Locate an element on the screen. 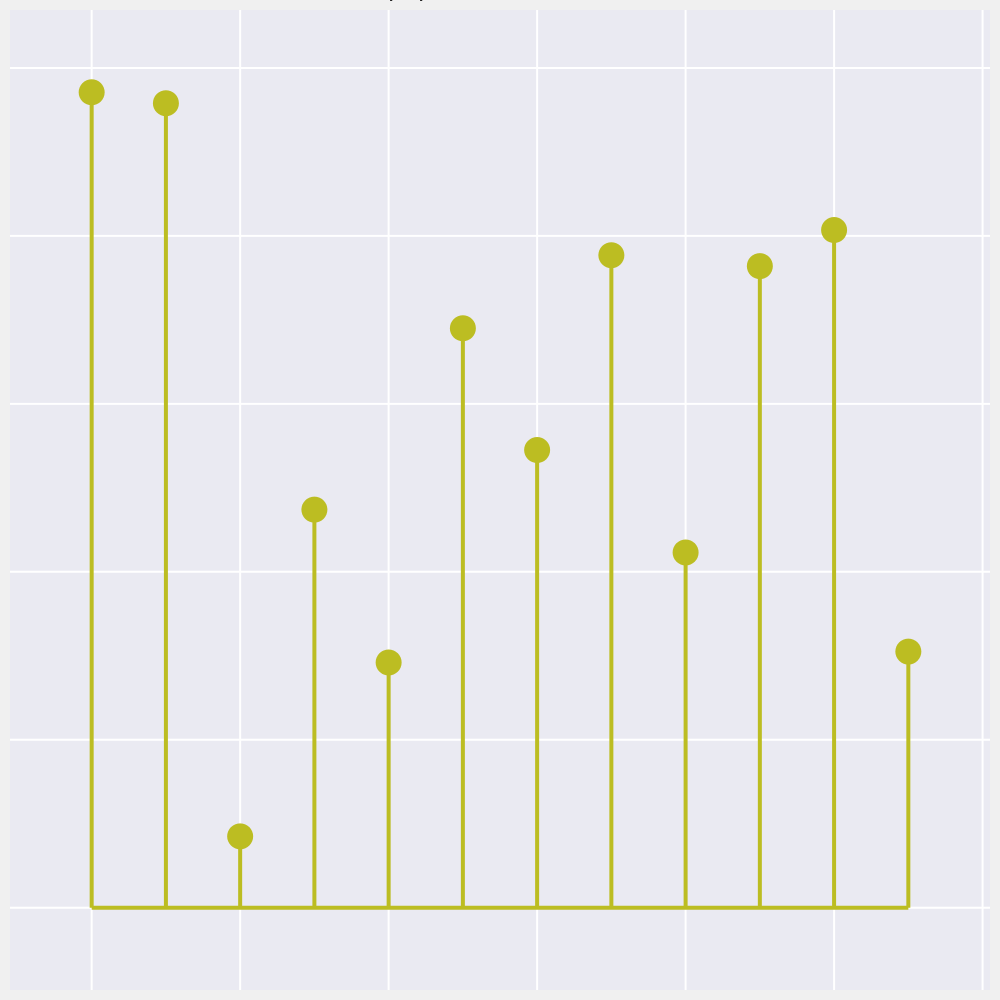 This screenshot has height=1000, width=1000. chart-title: Lollipop chart with 12 bars is located at coordinates (499, 1).